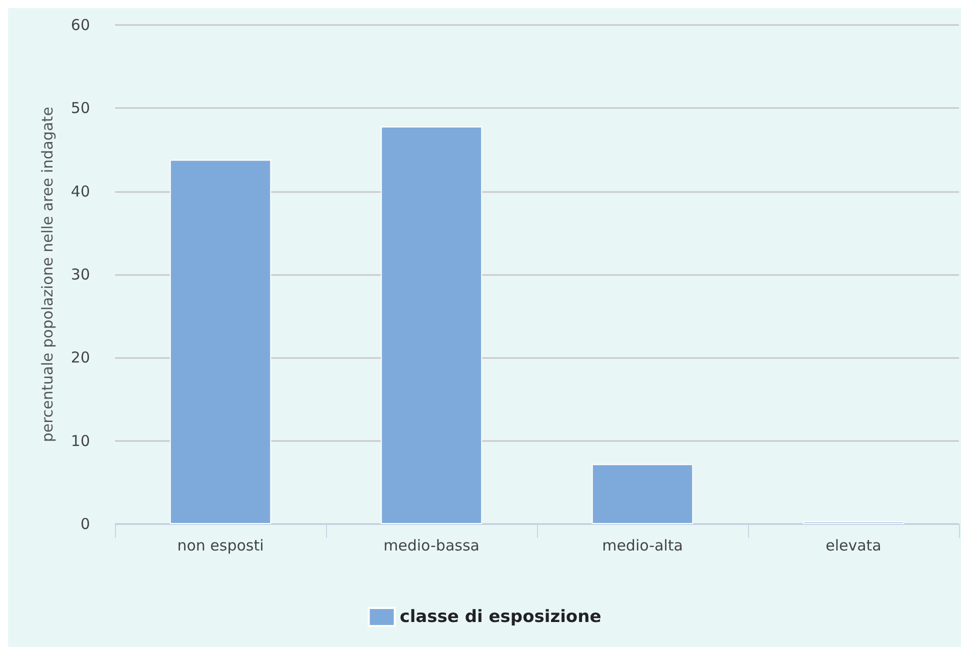 This screenshot has height=647, width=961. What do you see at coordinates (80, 275) in the screenshot?
I see `y-tick-label: 30` at bounding box center [80, 275].